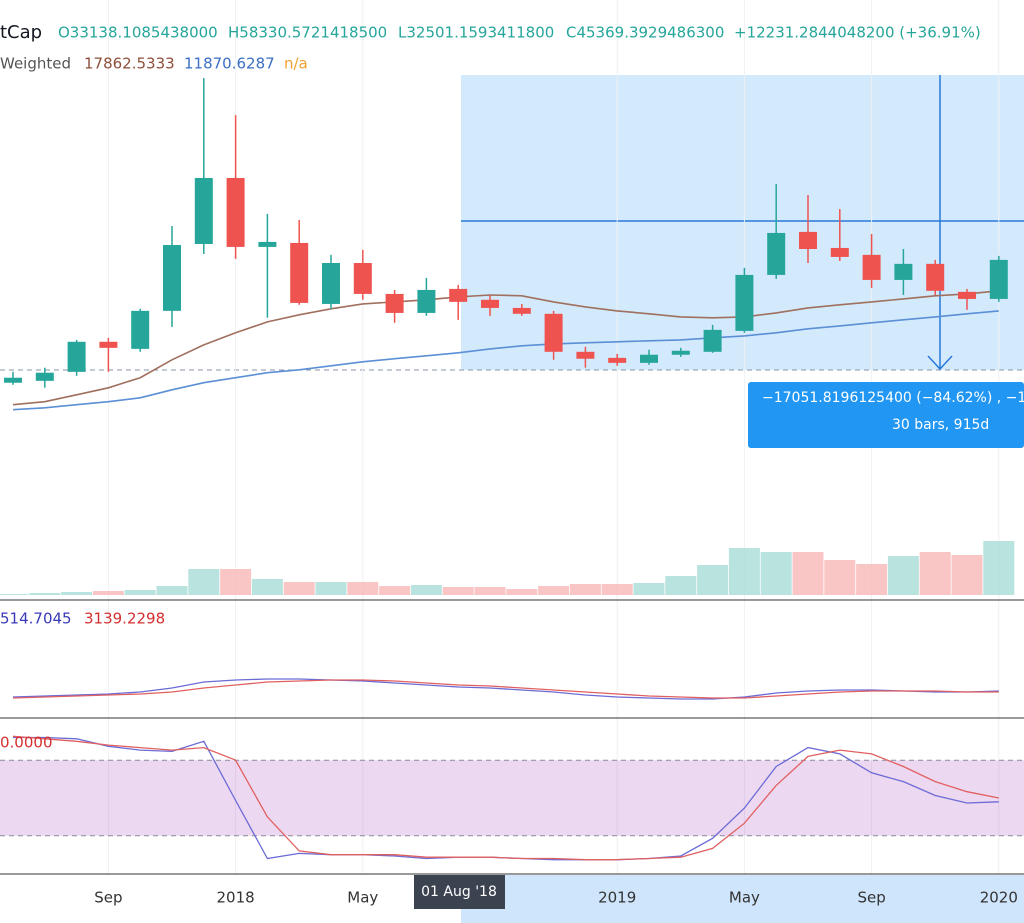 Image resolution: width=1024 pixels, height=923 pixels. Describe the element at coordinates (307, 33) in the screenshot. I see `ohlc-high: H58330.5721418500` at that location.